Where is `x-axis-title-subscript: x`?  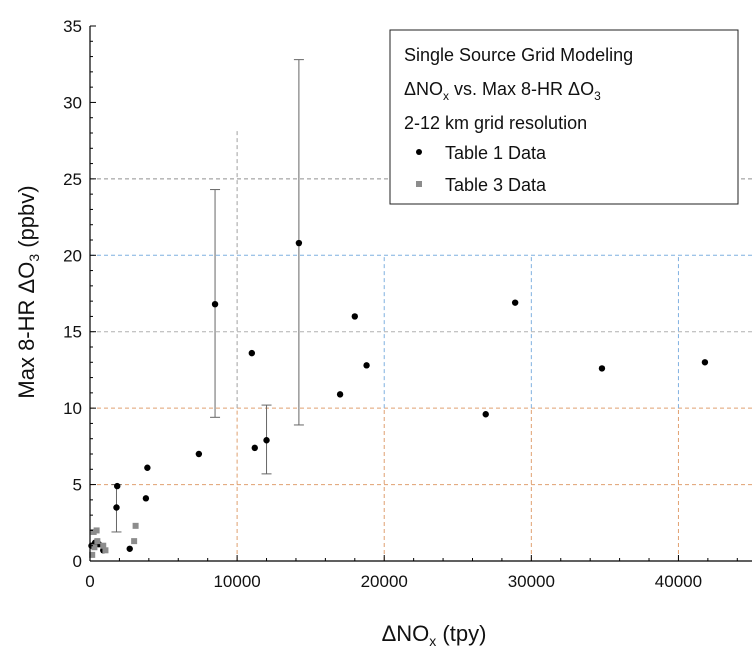
x-axis-title-subscript: x is located at coordinates (432, 641).